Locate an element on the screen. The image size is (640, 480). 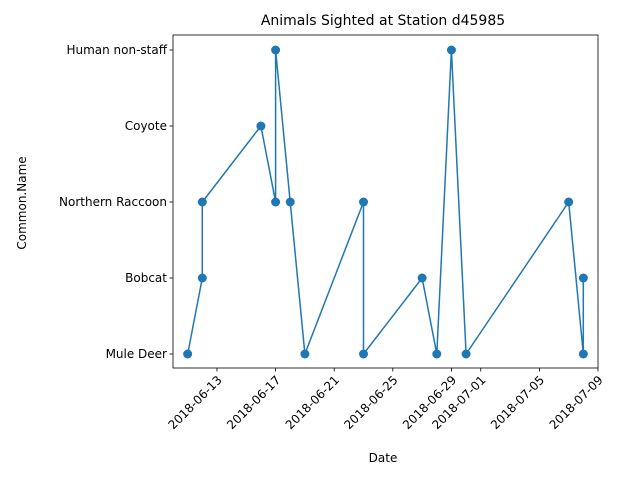
y-tick-label: Bobcat is located at coordinates (146, 278).